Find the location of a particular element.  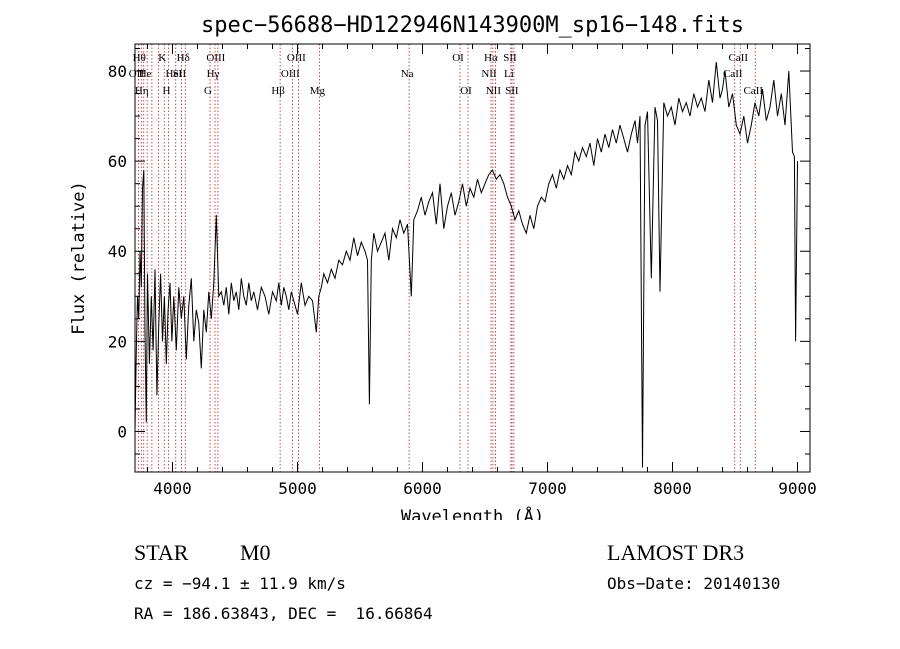

marker-label: HeI is located at coordinates (174, 74).